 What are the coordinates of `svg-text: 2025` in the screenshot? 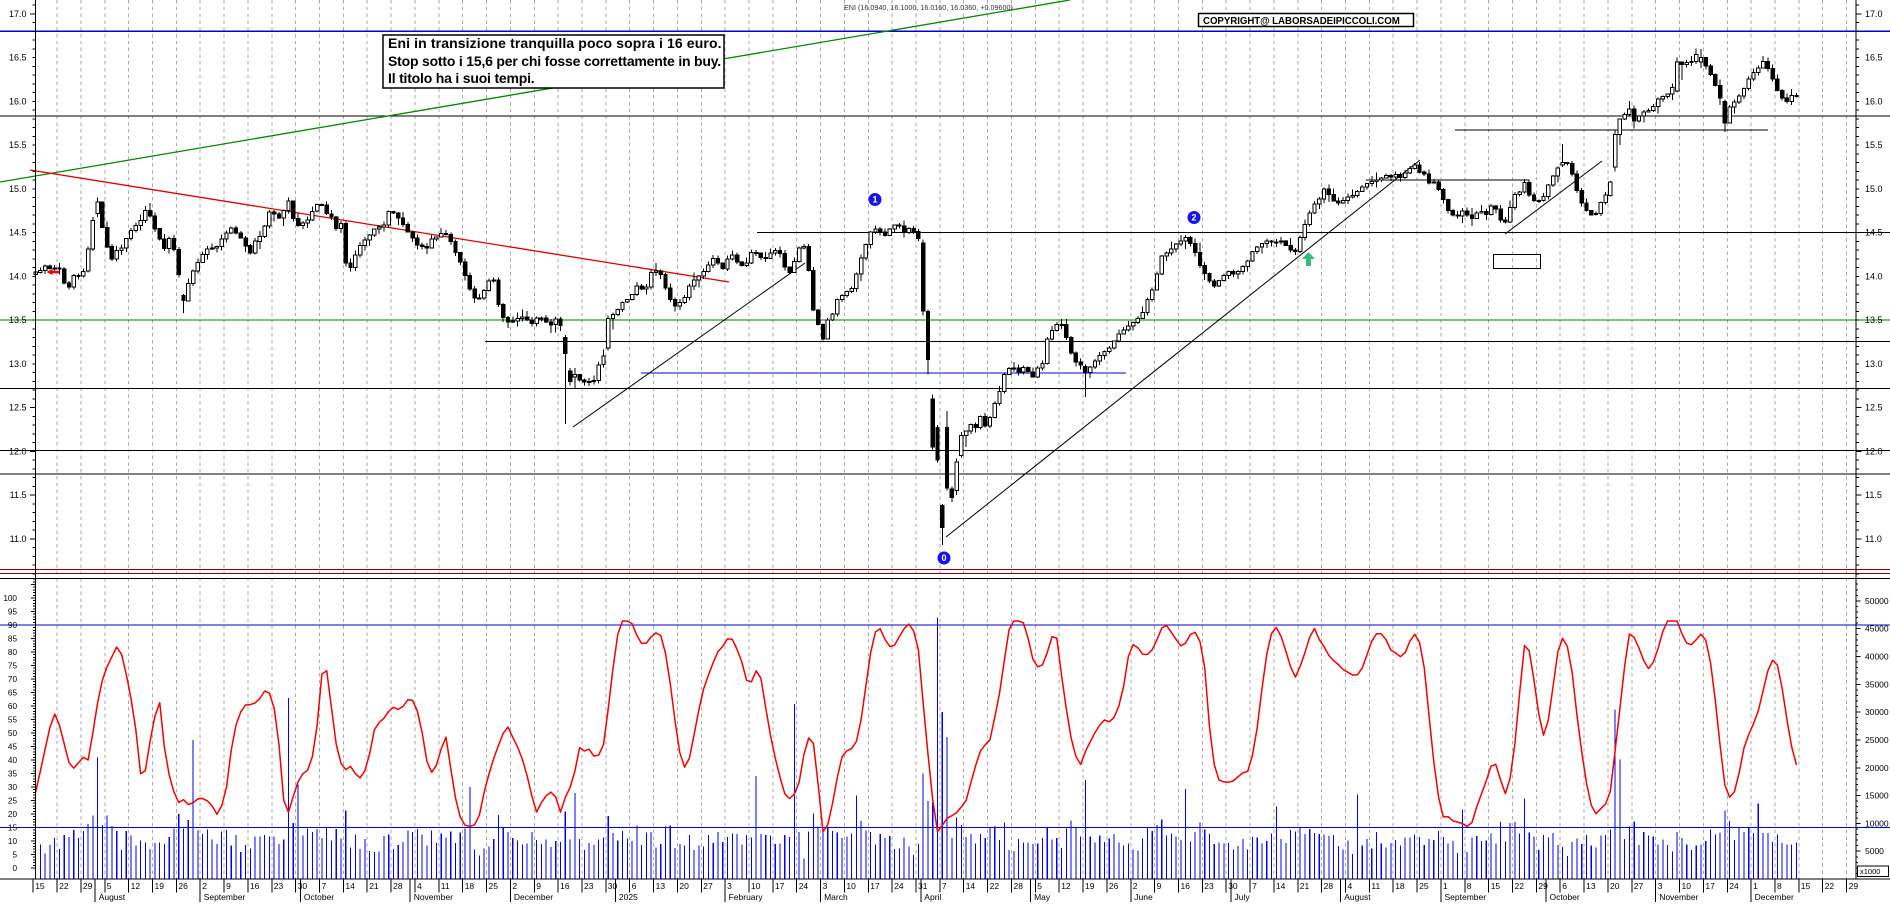 It's located at (628, 897).